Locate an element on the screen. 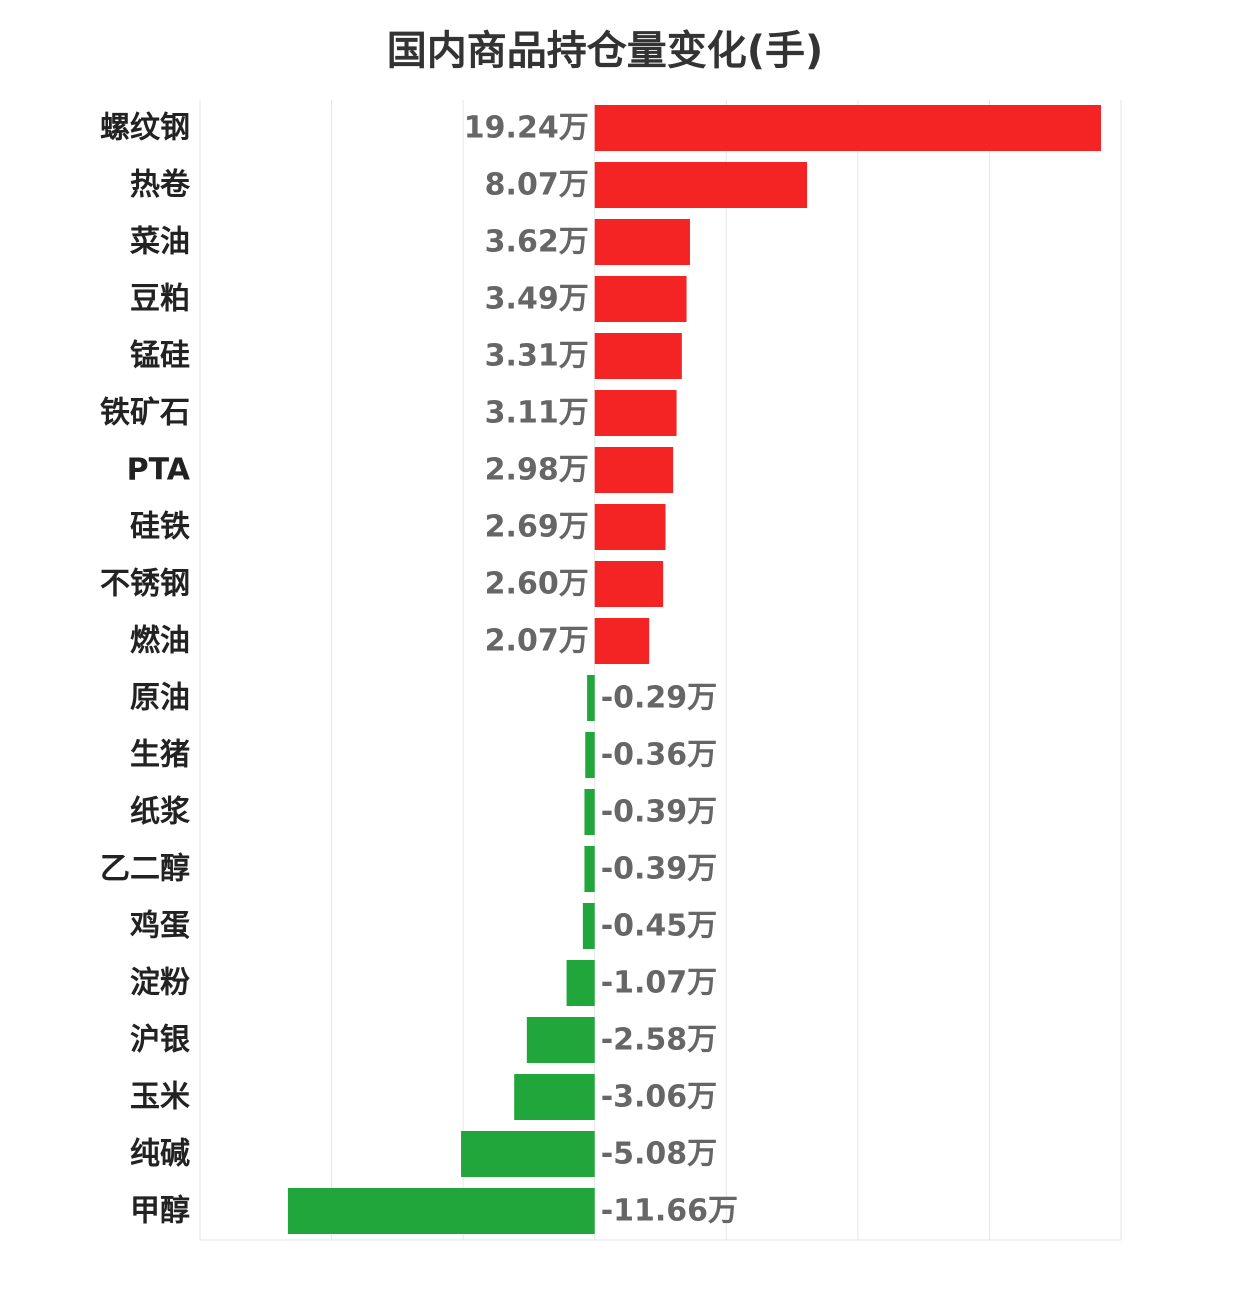 The image size is (1246, 1300). category-label: 热卷 is located at coordinates (160, 185).